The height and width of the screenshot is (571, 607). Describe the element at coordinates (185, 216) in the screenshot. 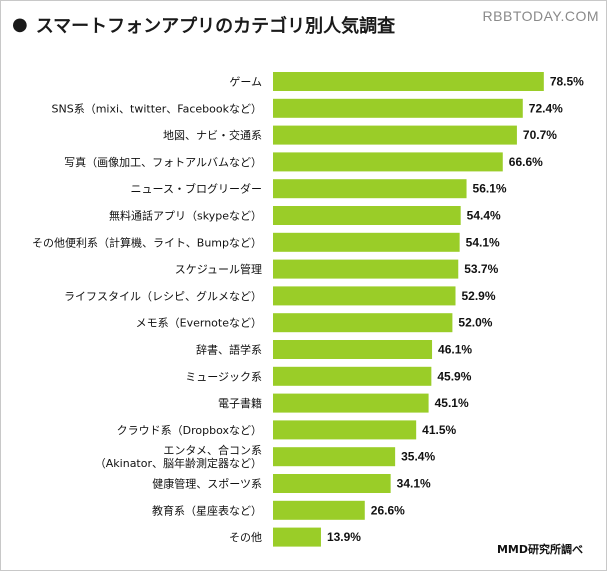

I see `category-label: 無料通話アプリ（skypeなど）` at that location.